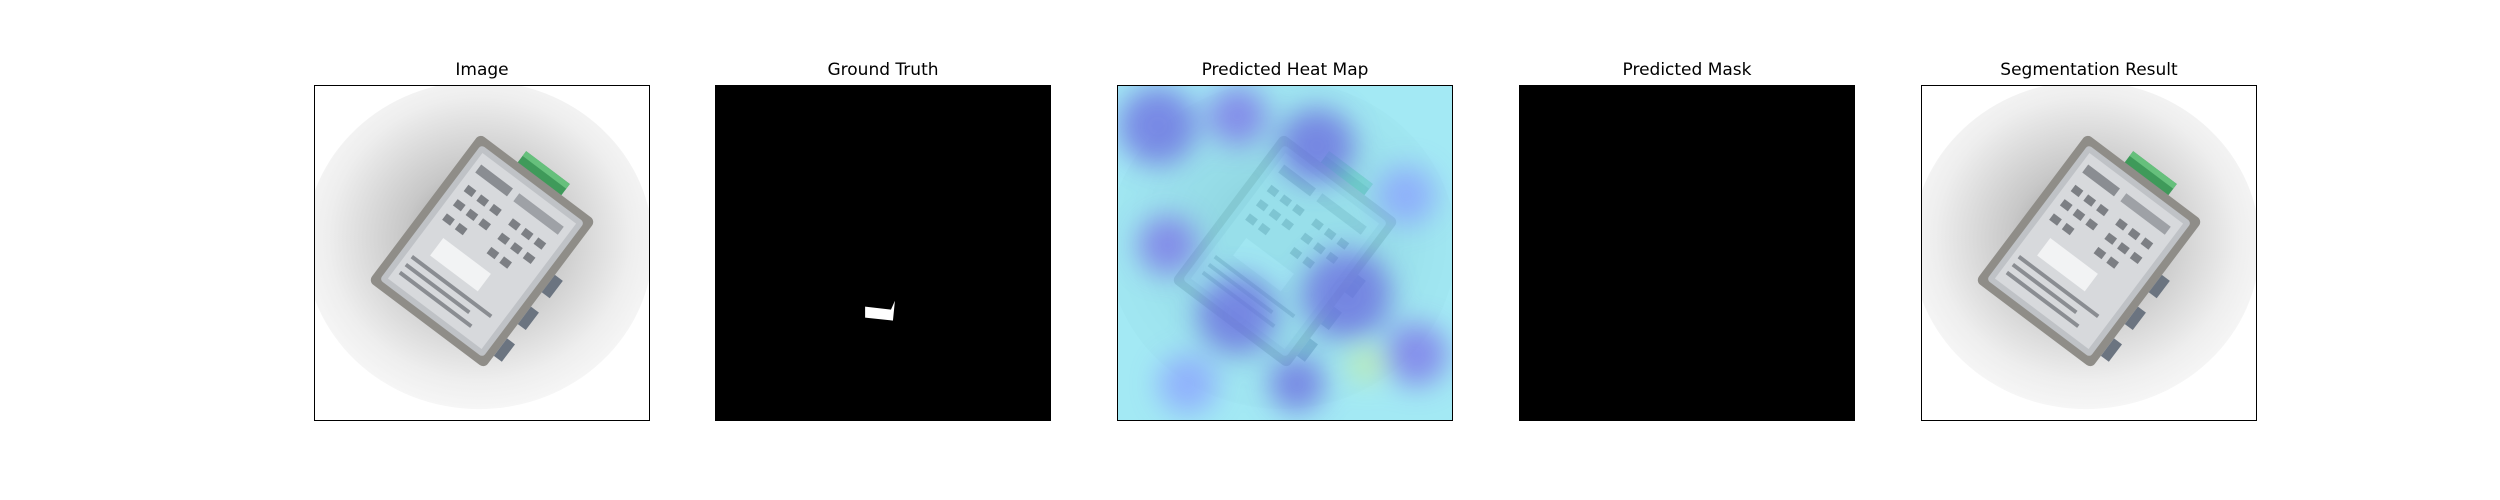  I want to click on panel-heat-map: Predicted Heat Map, so click(1285, 239).